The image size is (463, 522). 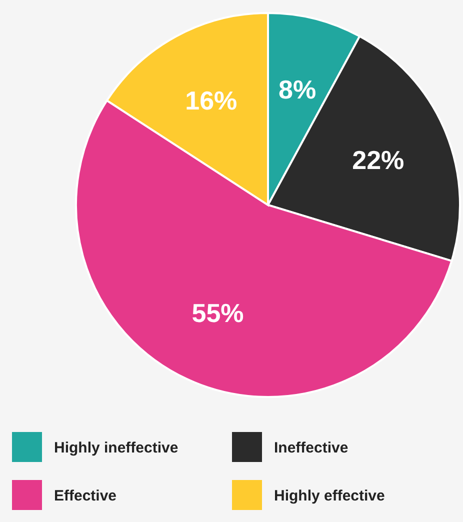 I want to click on data-label: 16%, so click(x=211, y=101).